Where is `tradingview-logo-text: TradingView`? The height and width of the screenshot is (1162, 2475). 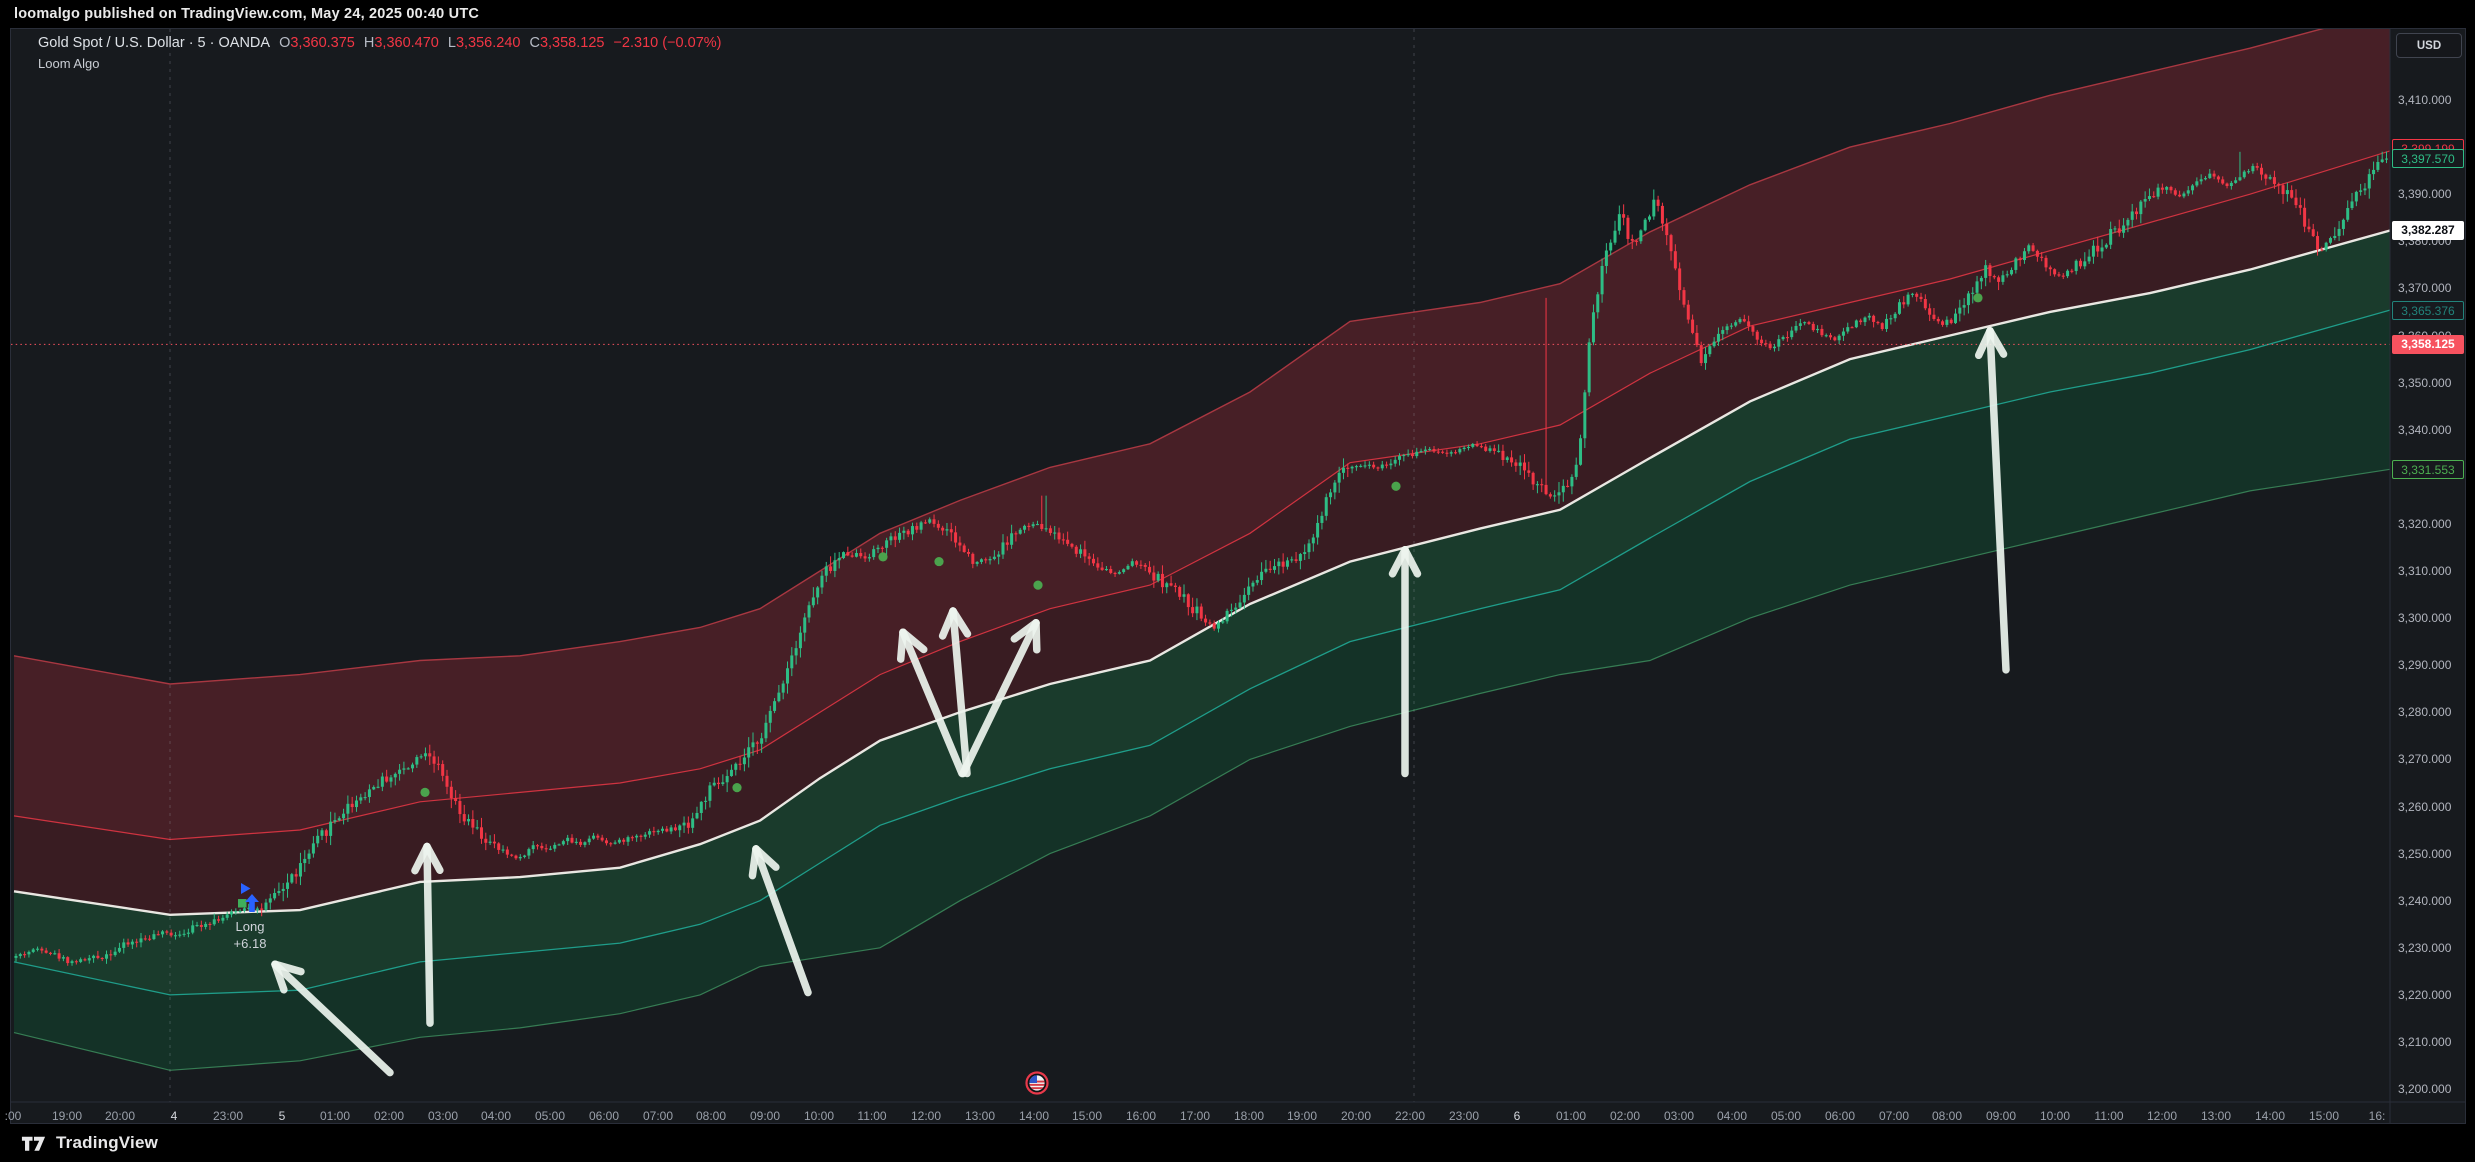 tradingview-logo-text: TradingView is located at coordinates (107, 1142).